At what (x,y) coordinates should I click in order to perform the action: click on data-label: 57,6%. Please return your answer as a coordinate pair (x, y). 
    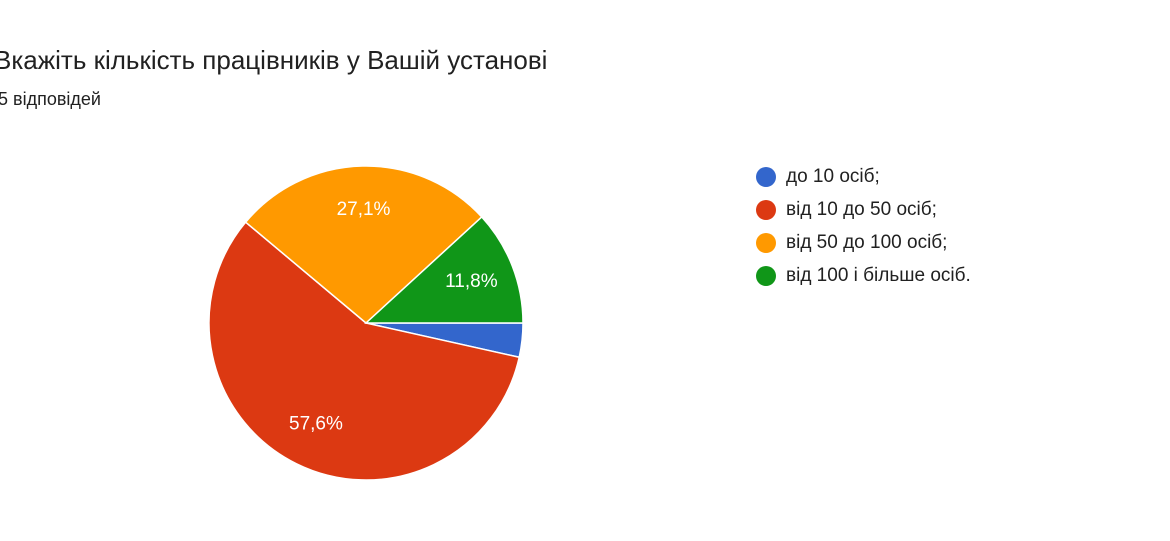
    Looking at the image, I should click on (316, 423).